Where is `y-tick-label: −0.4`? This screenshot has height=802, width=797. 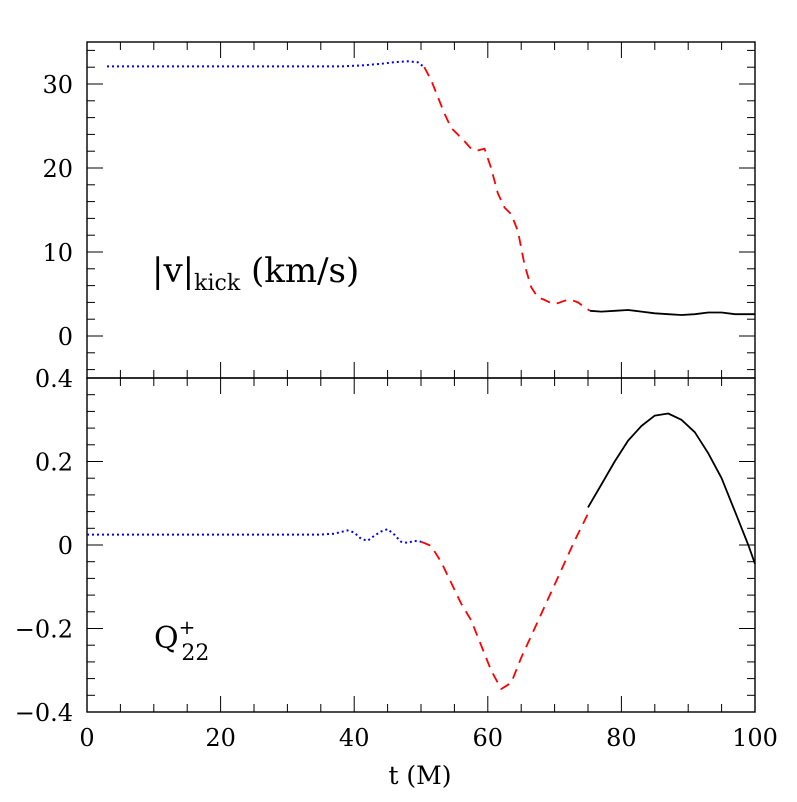
y-tick-label: −0.4 is located at coordinates (44, 713).